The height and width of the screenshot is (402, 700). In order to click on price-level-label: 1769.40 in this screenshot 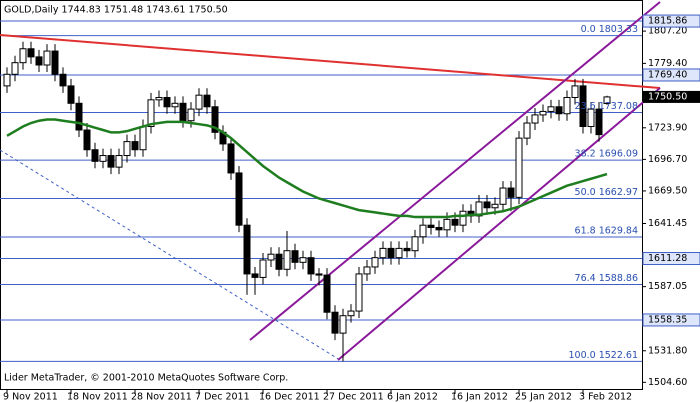, I will do `click(667, 74)`.